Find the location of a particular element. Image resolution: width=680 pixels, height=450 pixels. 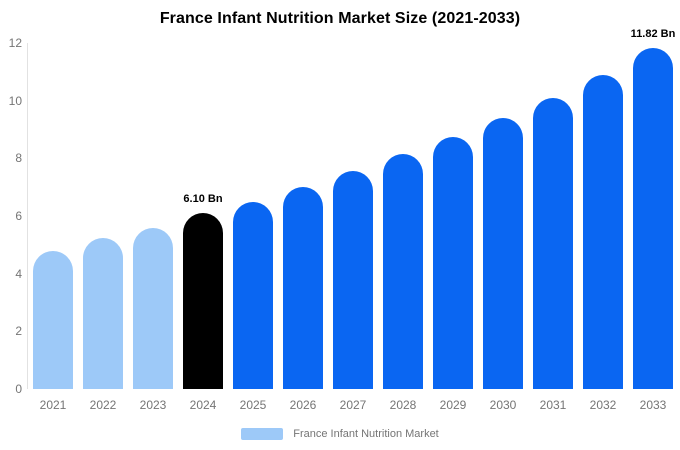

bar-2023 is located at coordinates (153, 308).